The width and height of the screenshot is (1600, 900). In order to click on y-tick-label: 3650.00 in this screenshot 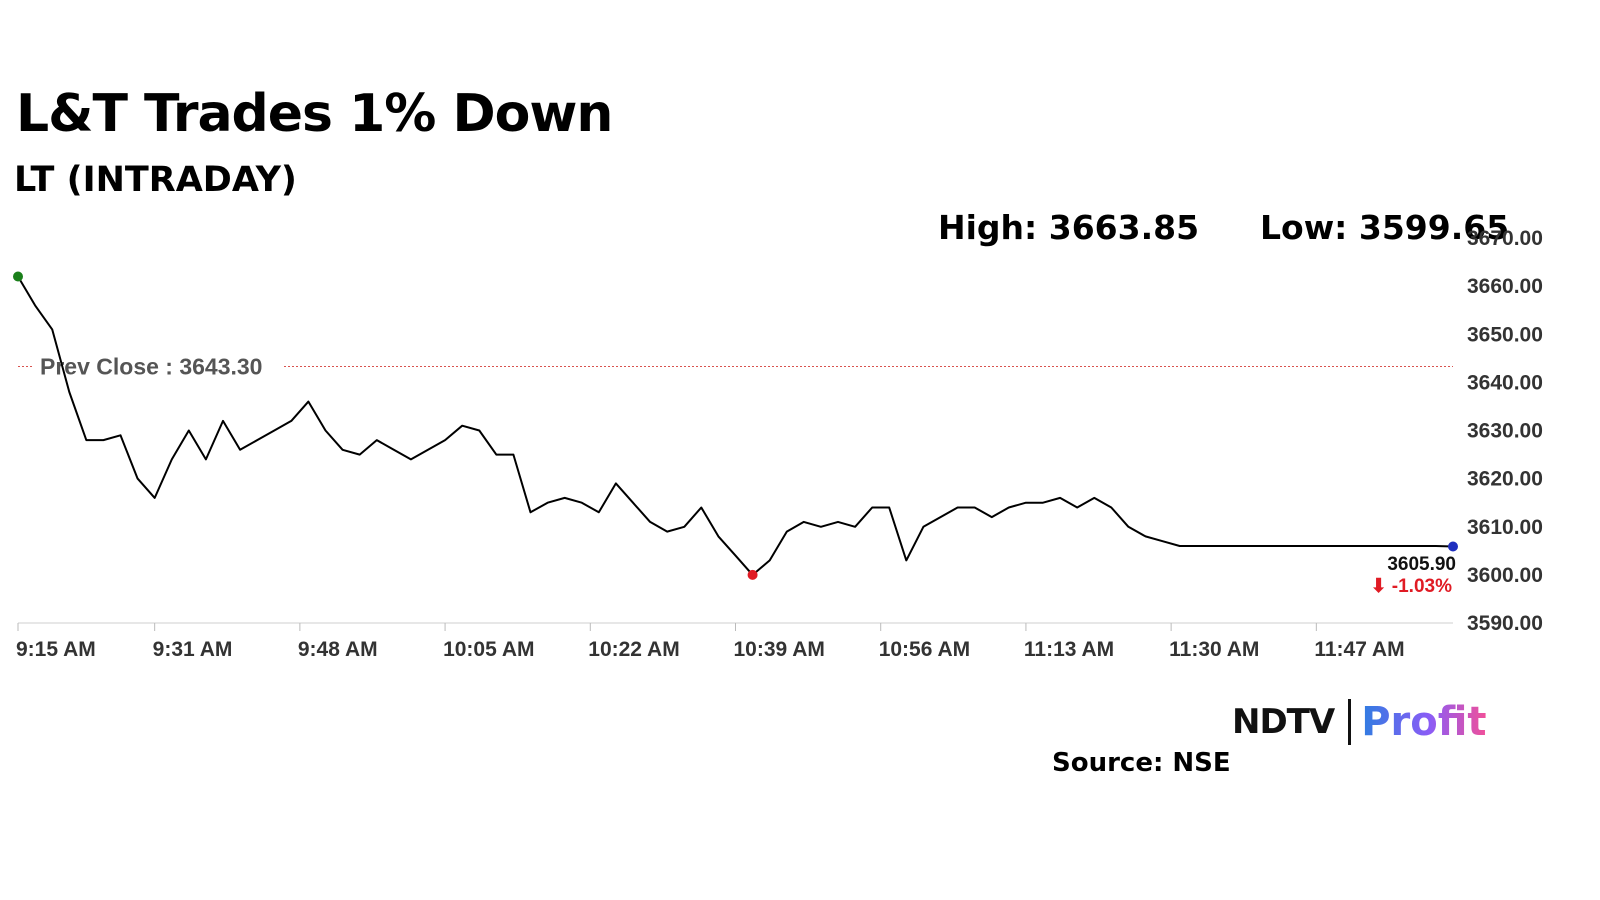, I will do `click(1505, 334)`.